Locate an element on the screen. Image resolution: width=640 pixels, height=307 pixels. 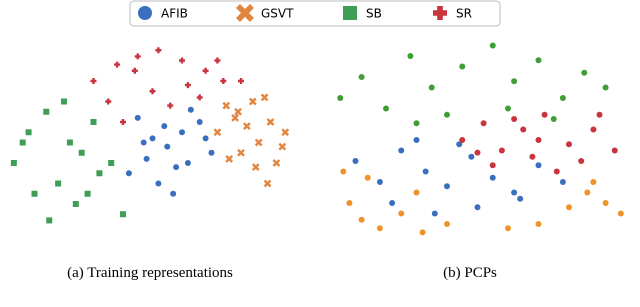
caption: (a) Training representations is located at coordinates (150, 273).